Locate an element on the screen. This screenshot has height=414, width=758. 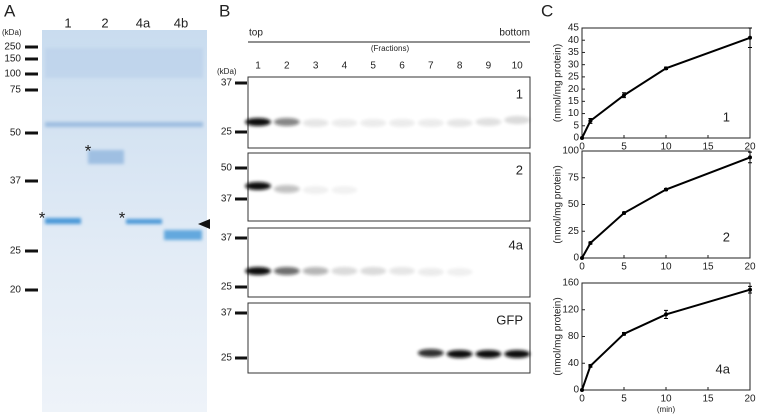
fraction-label: 10 is located at coordinates (518, 66).